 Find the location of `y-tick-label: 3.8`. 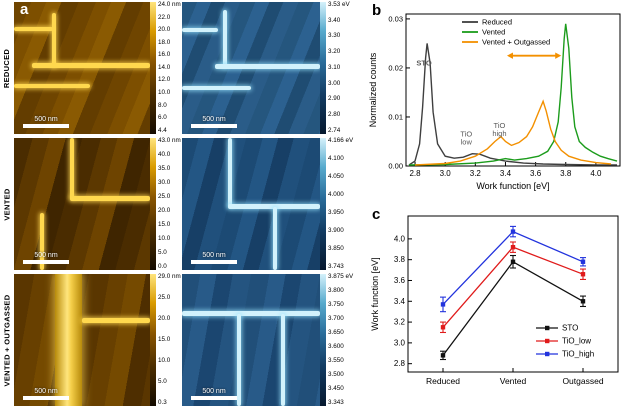

y-tick-label: 3.8 is located at coordinates (400, 259).